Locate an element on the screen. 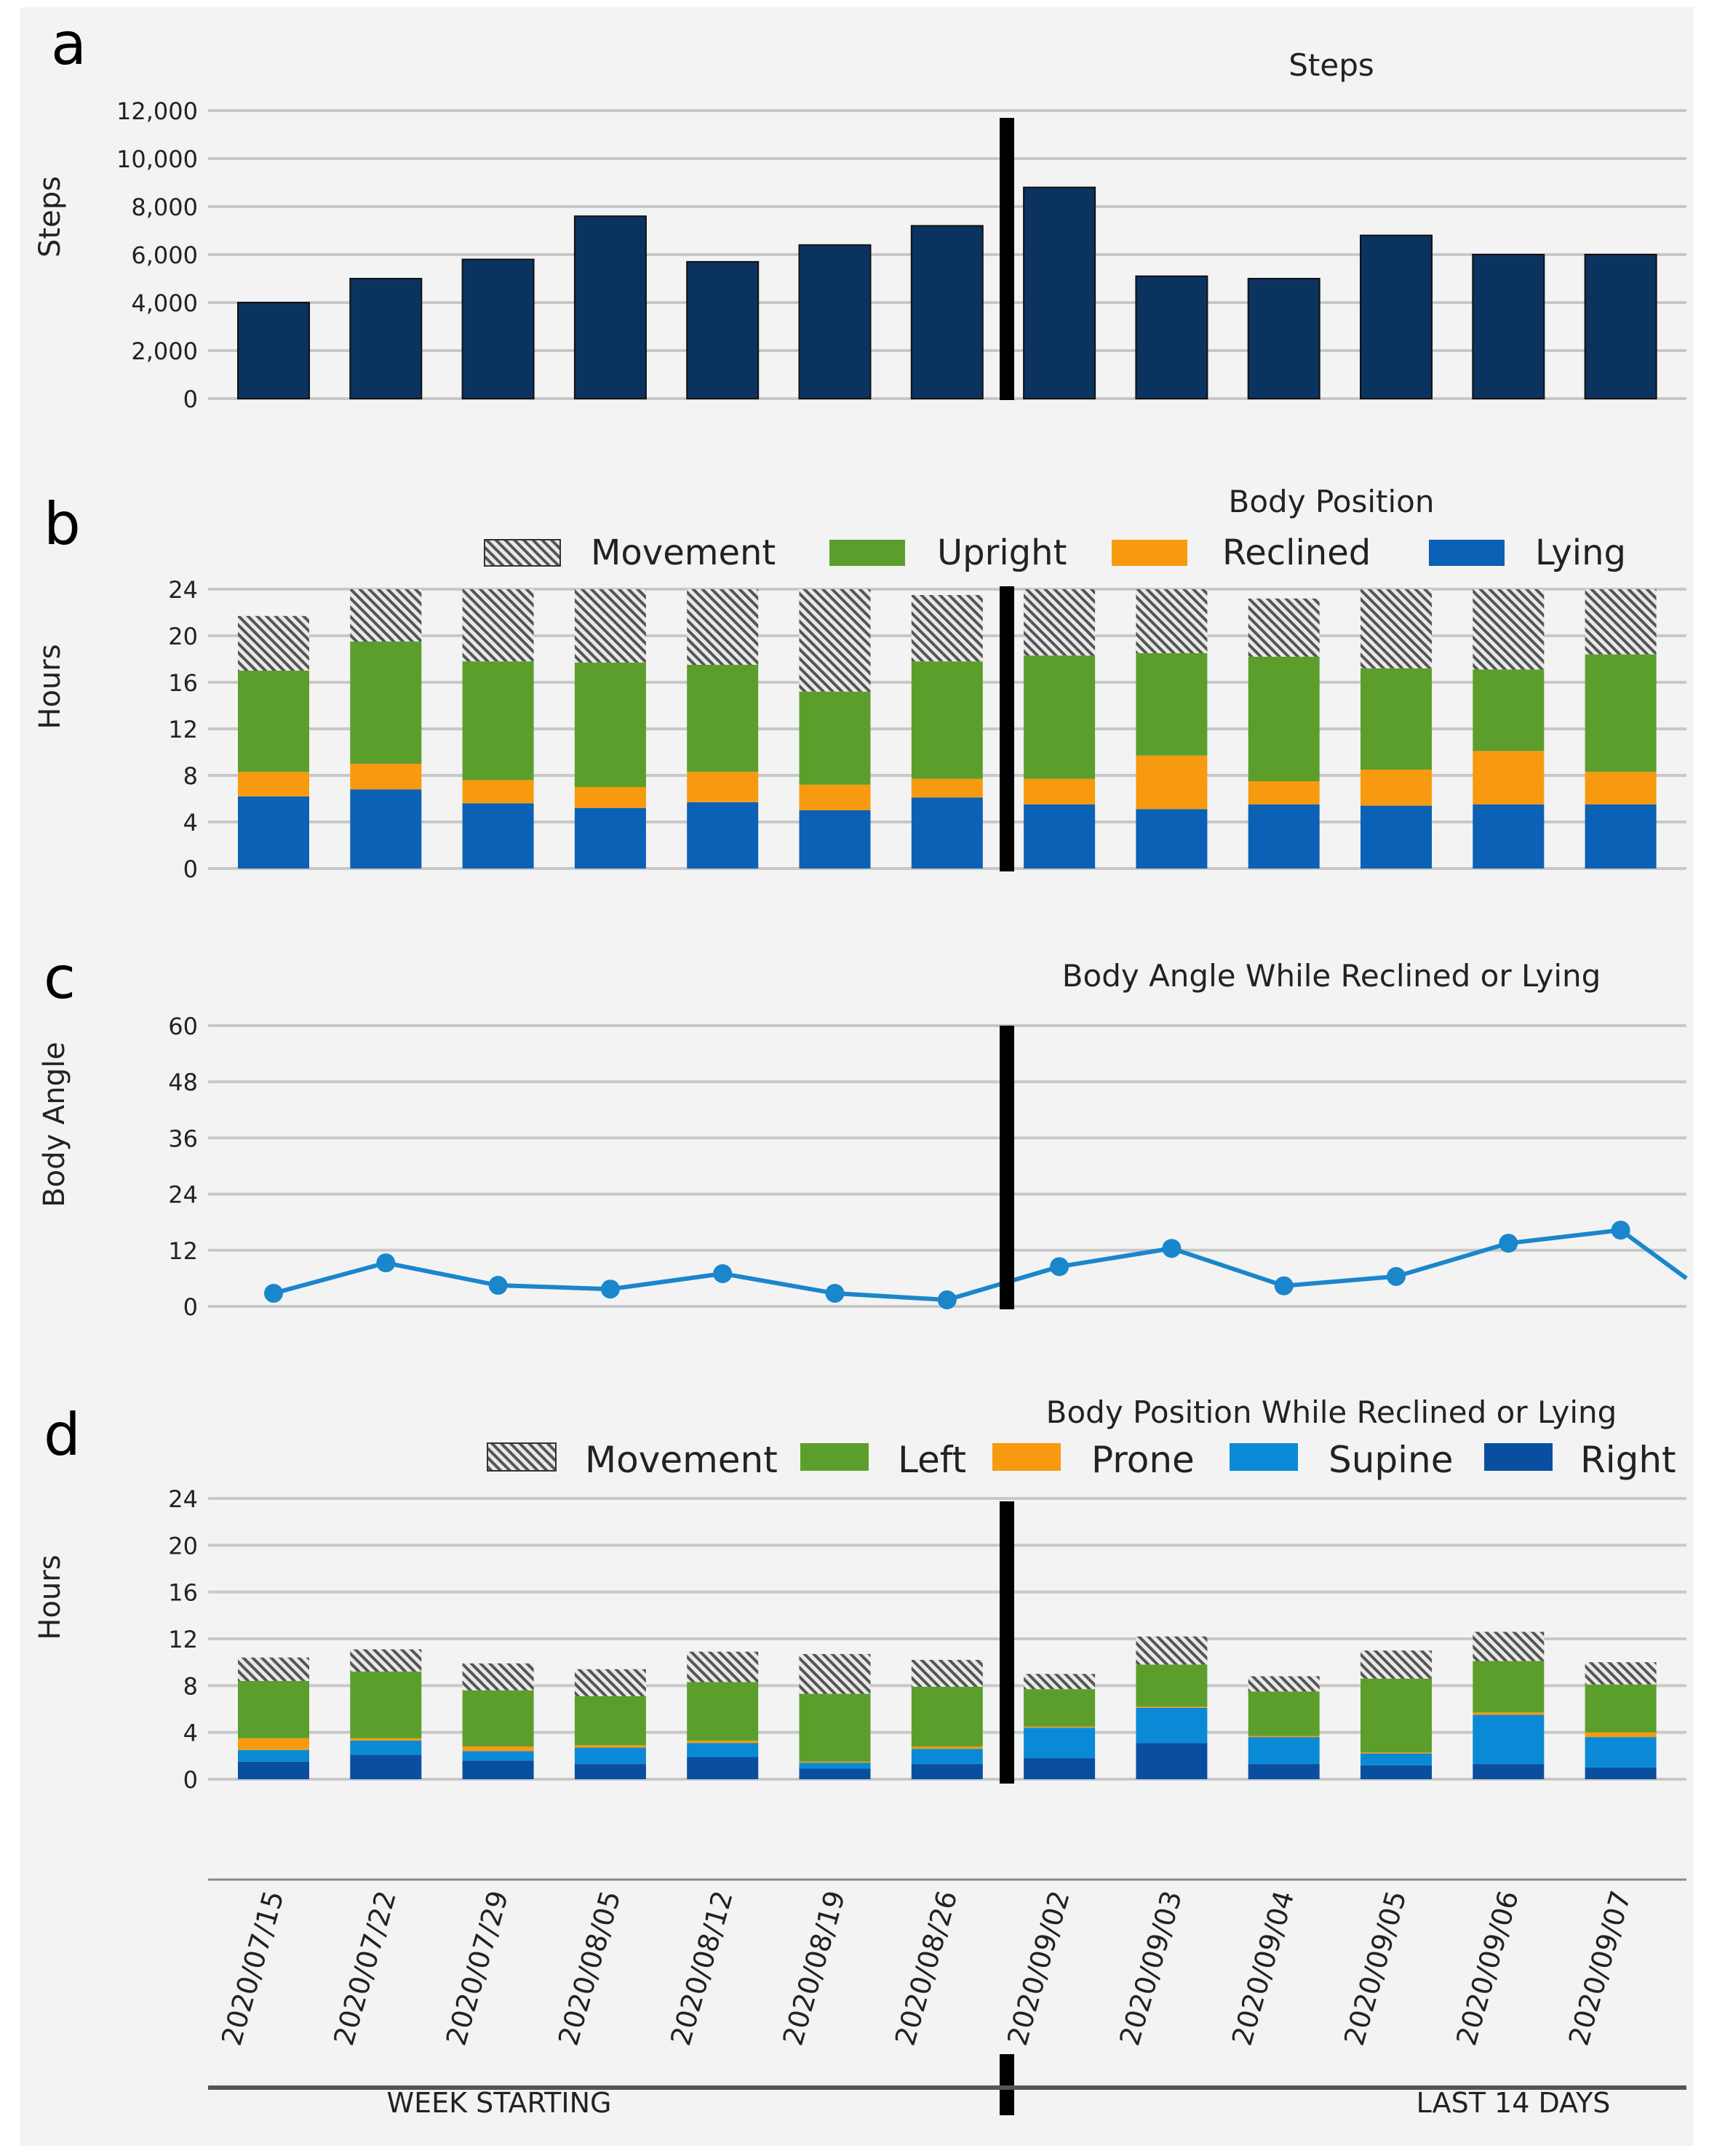 This screenshot has width=1717, height=2156. panel-d-ytick-label: 20 is located at coordinates (183, 1546).